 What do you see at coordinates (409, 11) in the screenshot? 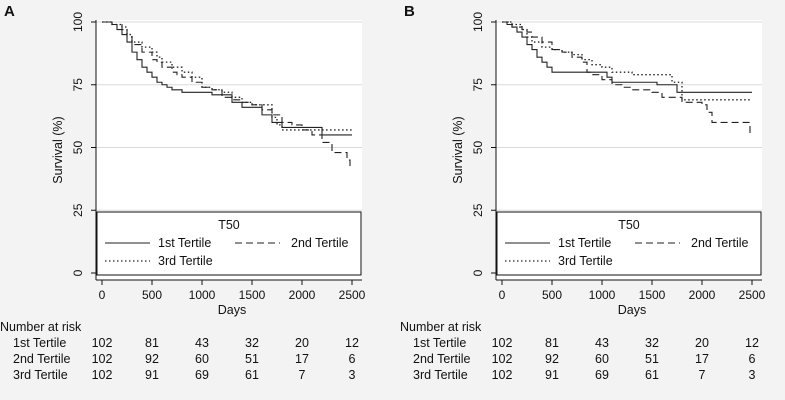
I see `panel-label: B` at bounding box center [409, 11].